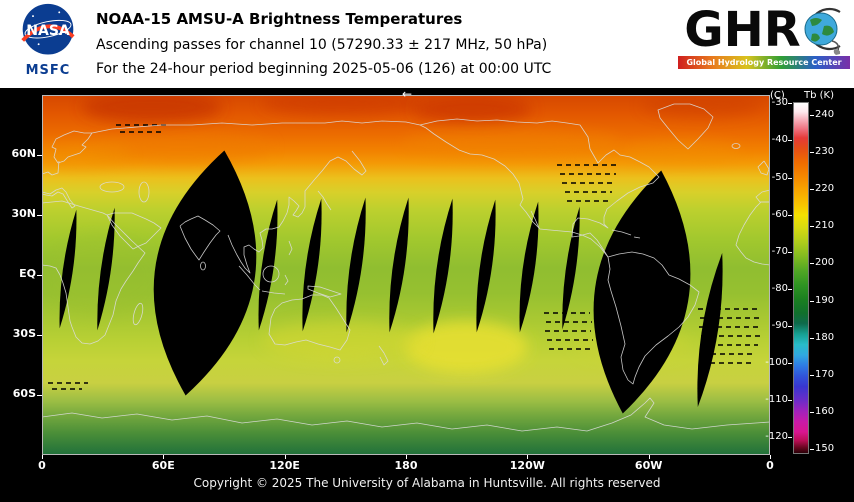 The image size is (854, 502). What do you see at coordinates (763, 196) in the screenshot?
I see `coast-iberia` at bounding box center [763, 196].